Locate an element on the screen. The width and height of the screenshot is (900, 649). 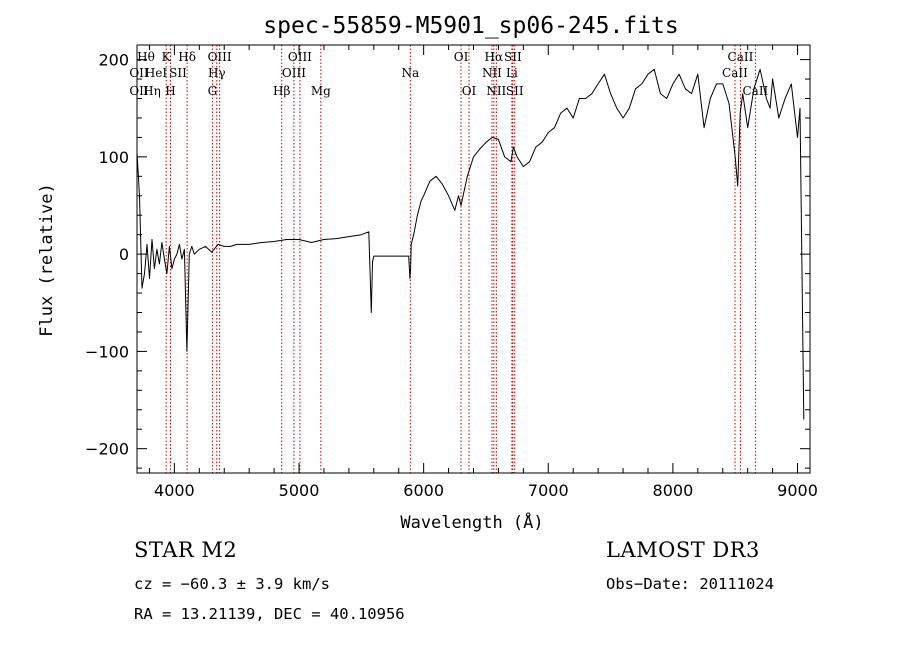
redshift-velocity: cz = −60.3 ± 3.9 km/s is located at coordinates (232, 584).